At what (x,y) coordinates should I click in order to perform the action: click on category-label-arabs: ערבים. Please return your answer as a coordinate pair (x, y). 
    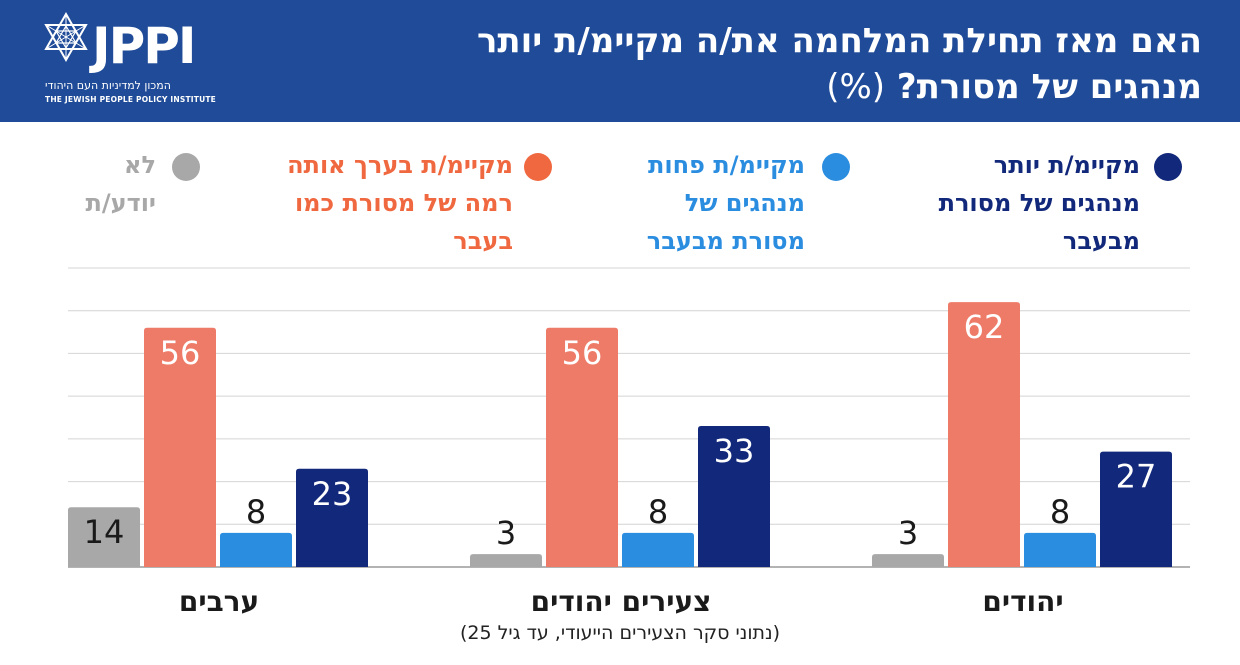
    Looking at the image, I should click on (219, 601).